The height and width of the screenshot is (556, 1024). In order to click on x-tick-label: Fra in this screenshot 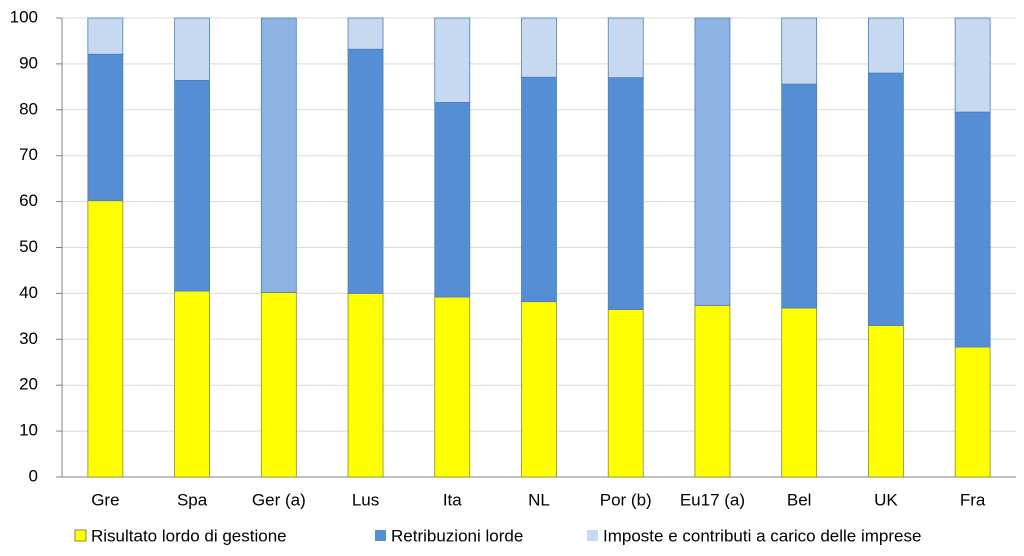, I will do `click(973, 499)`.